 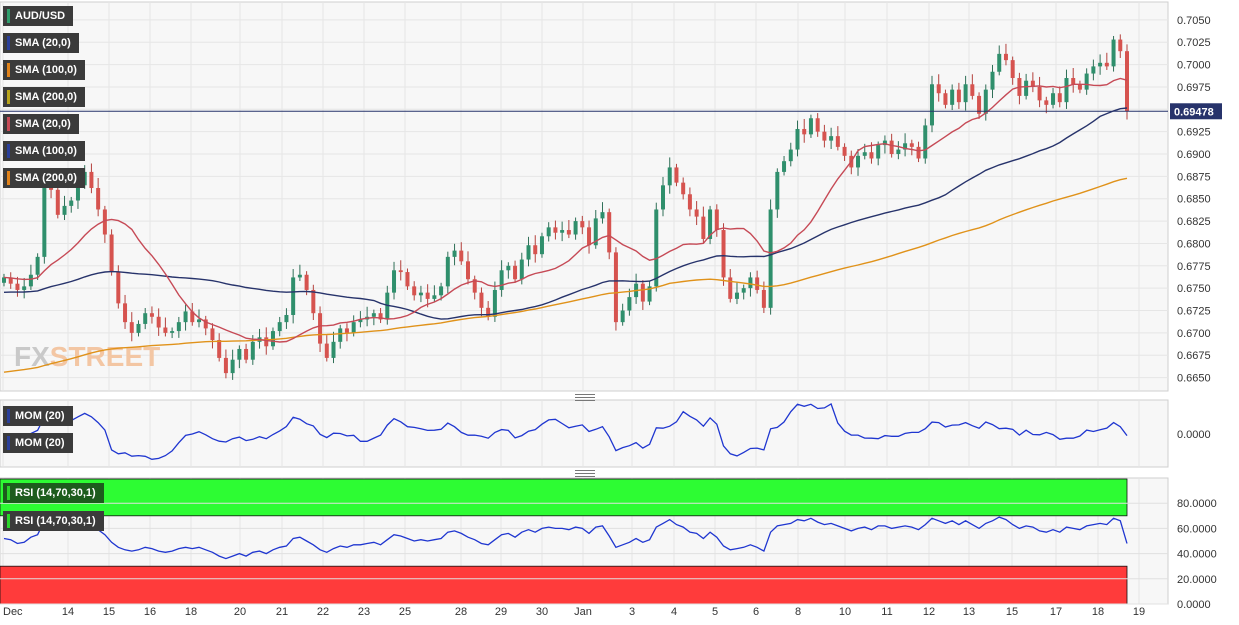 What do you see at coordinates (41, 124) in the screenshot?
I see `legend-sma20-b: SMA (20,0)` at bounding box center [41, 124].